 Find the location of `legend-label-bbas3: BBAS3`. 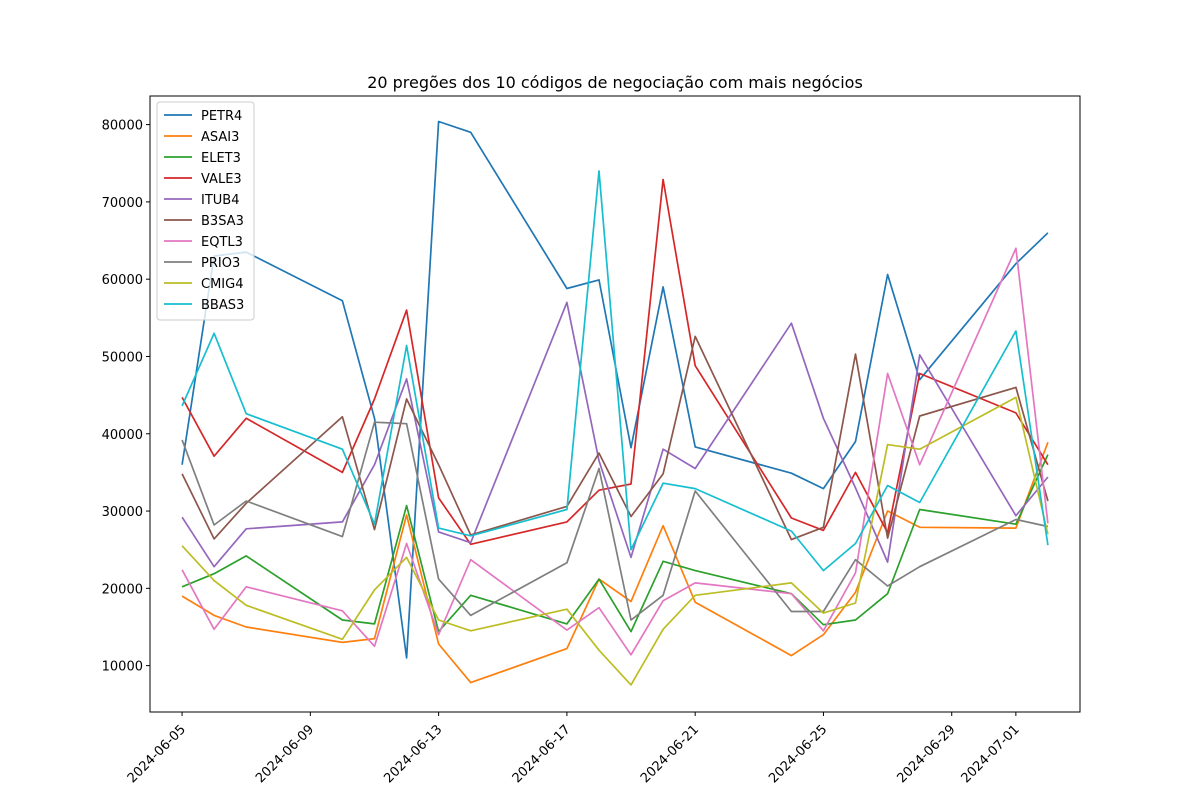

legend-label-bbas3: BBAS3 is located at coordinates (222, 305).